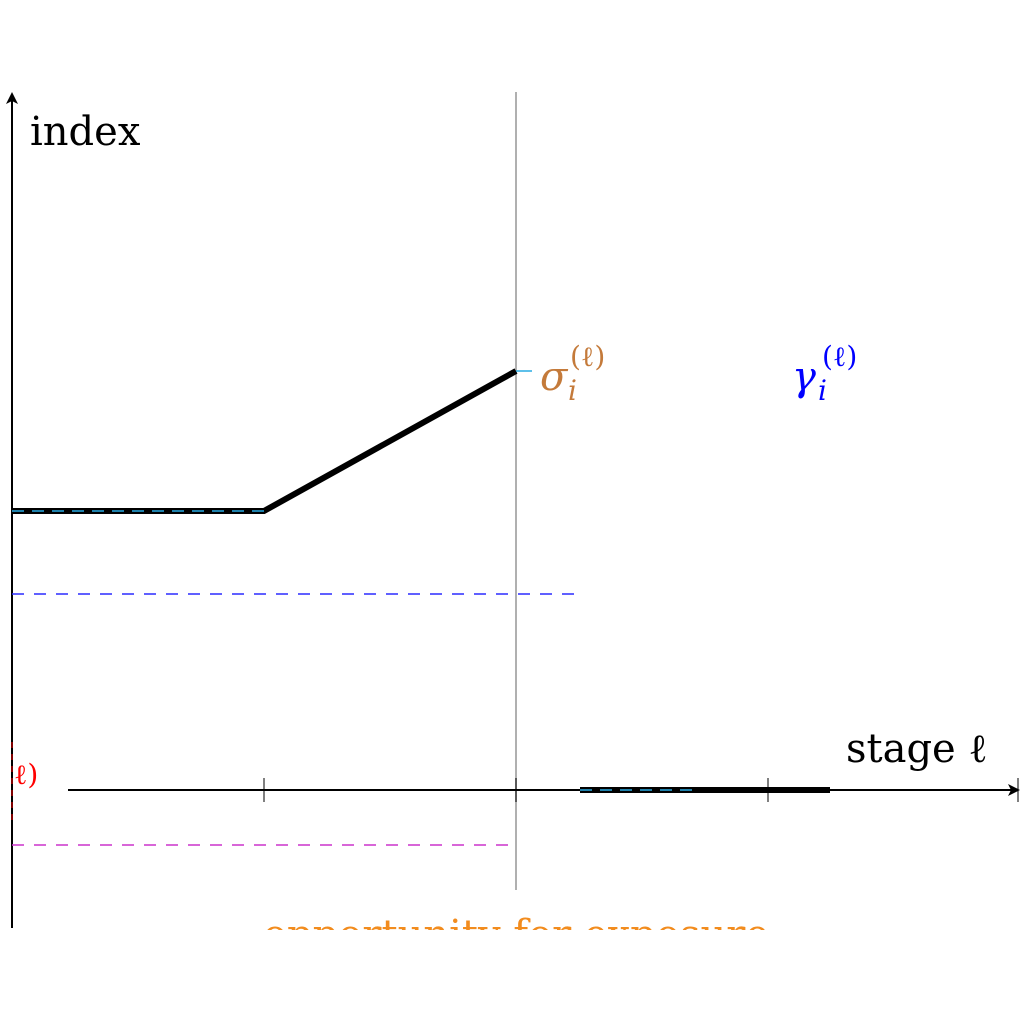  Describe the element at coordinates (839, 356) in the screenshot. I see `gamma-superscript: (ℓ)` at that location.